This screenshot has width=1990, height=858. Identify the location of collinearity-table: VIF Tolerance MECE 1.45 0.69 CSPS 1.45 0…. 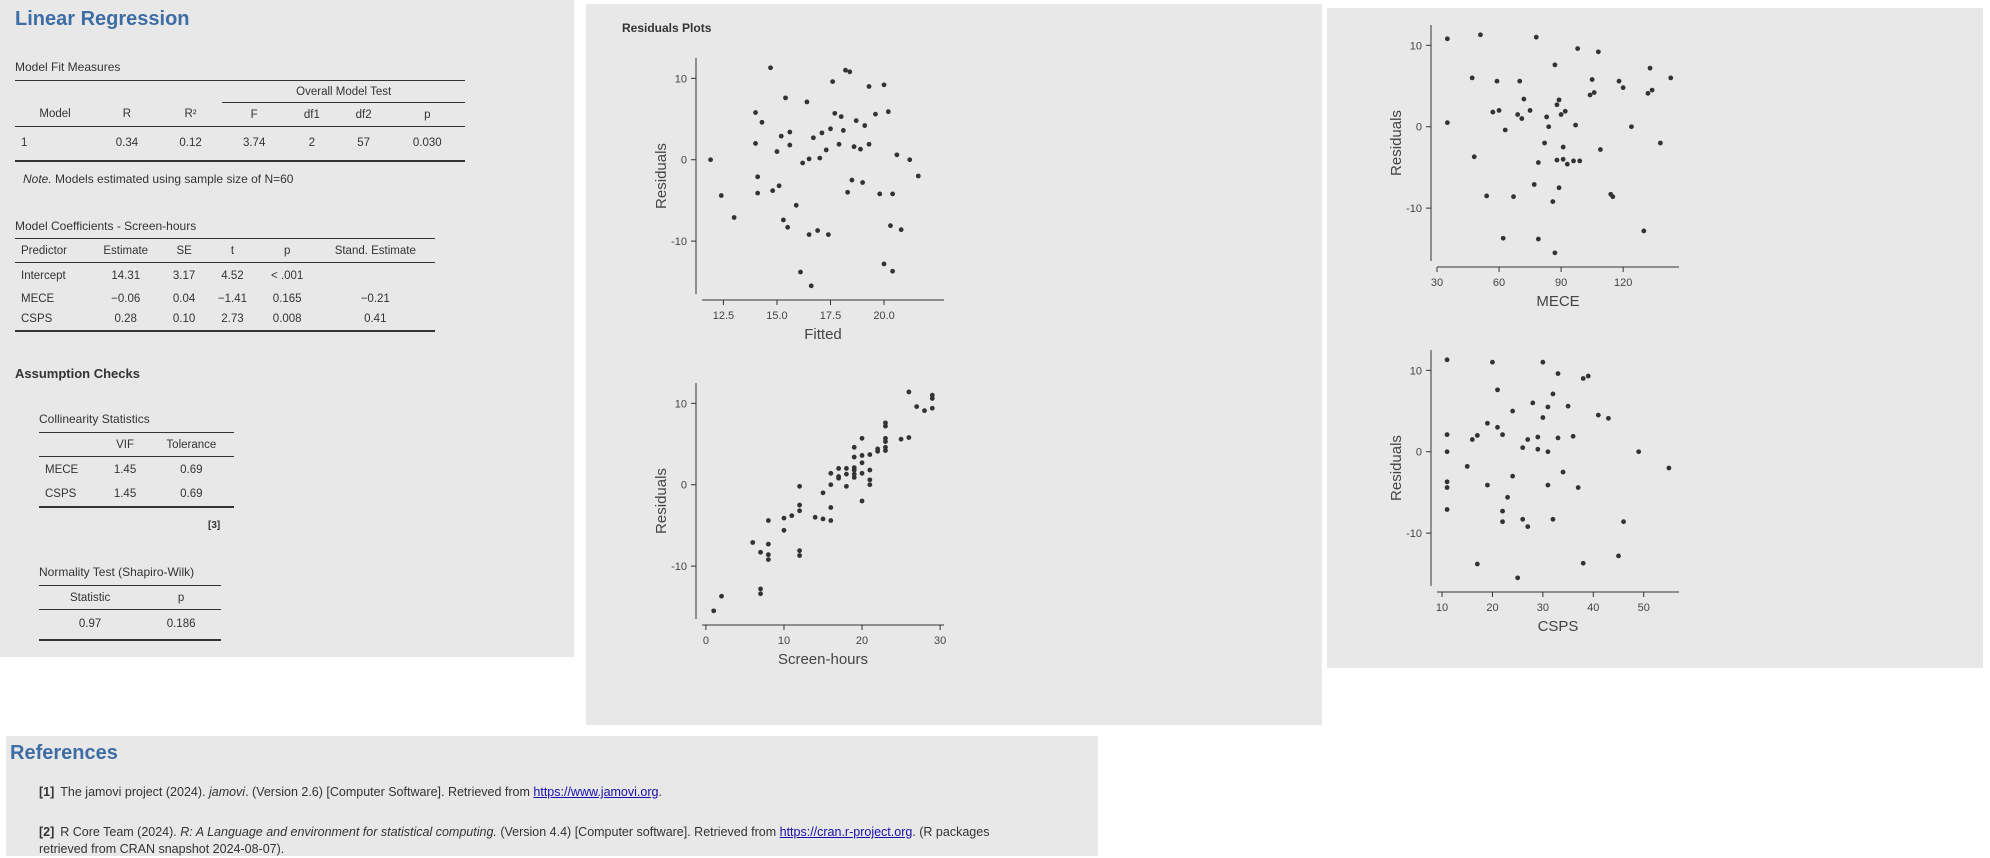
(136, 470).